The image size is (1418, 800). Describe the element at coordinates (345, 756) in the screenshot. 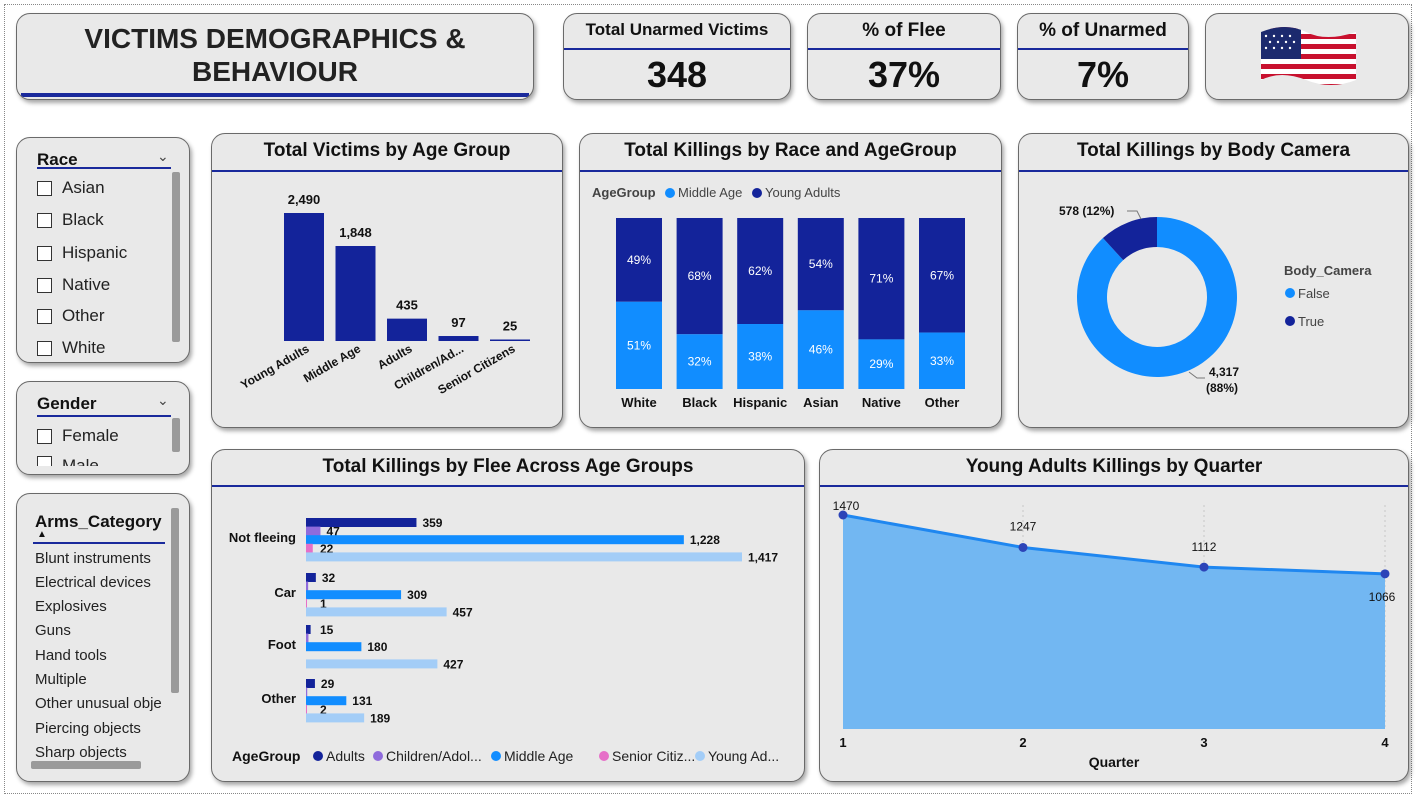

I see `legend-label: Adults` at that location.